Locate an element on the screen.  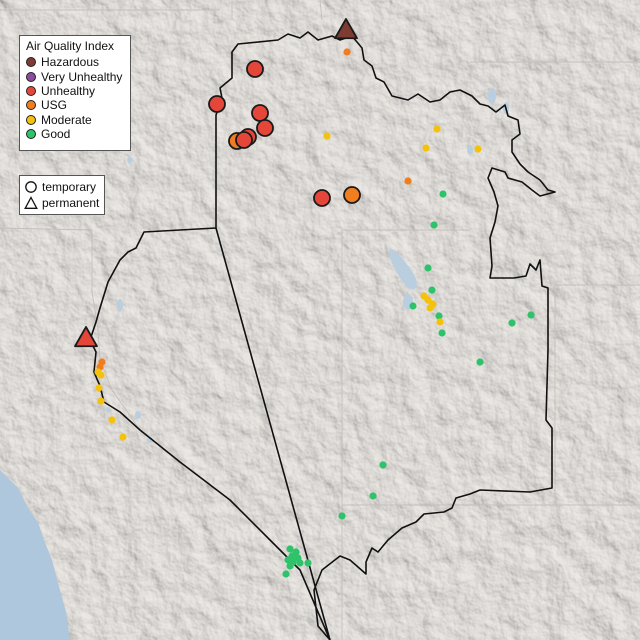
aqi-legend-title: Air Quality Index is located at coordinates (70, 46).